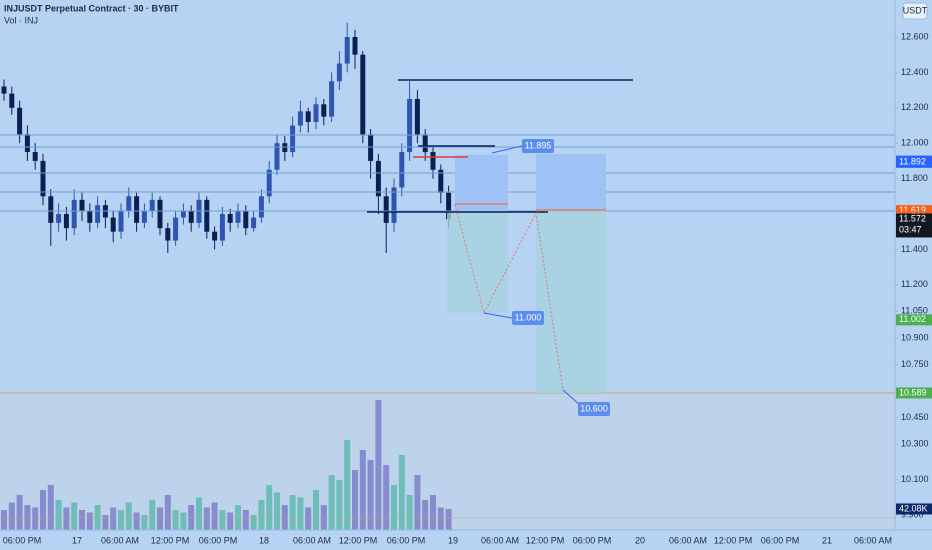  Describe the element at coordinates (571, 182) in the screenshot. I see `stop-zone` at that location.